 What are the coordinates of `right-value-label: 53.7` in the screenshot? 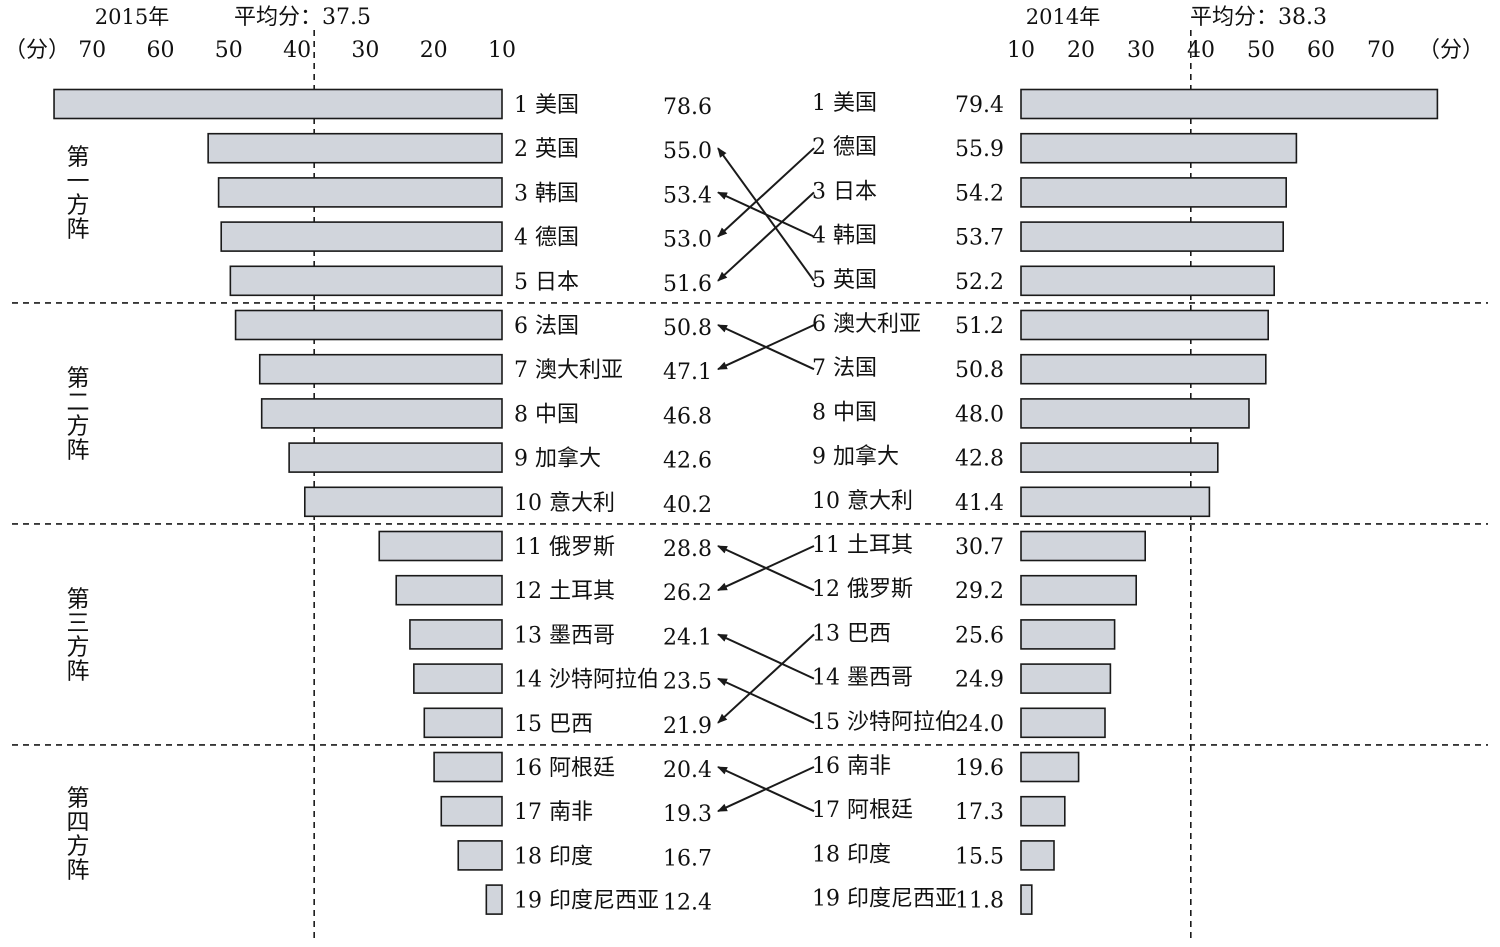 It's located at (979, 238).